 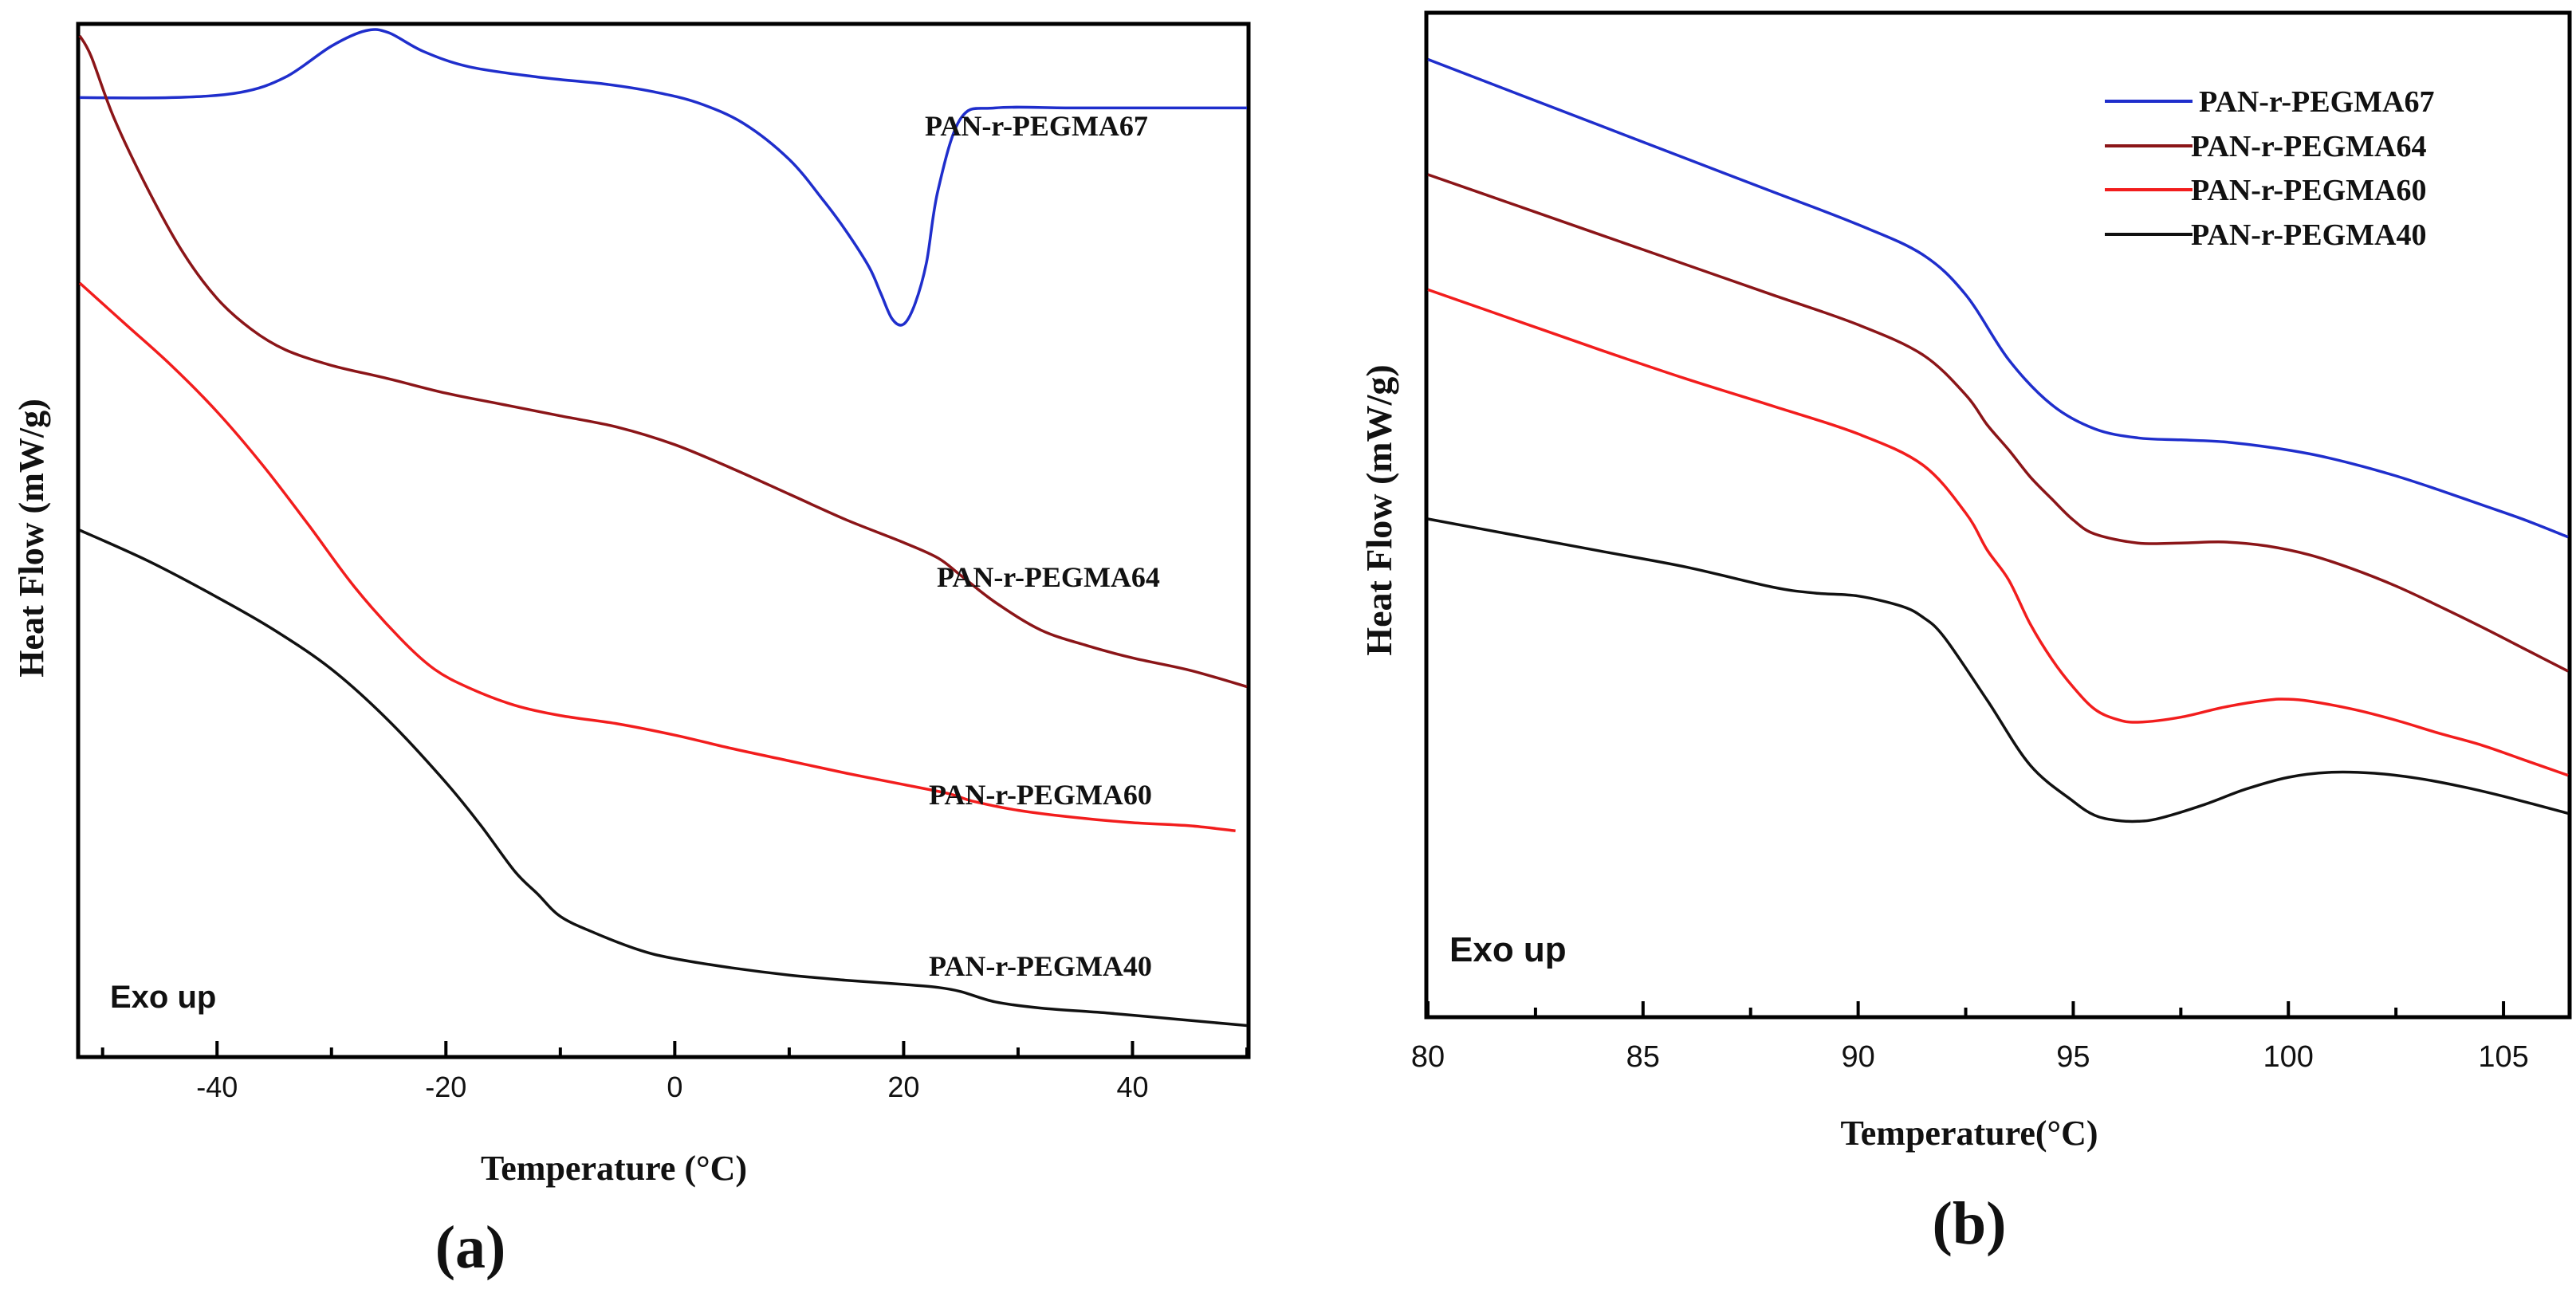 What do you see at coordinates (1040, 795) in the screenshot?
I see `series-label-pegma60-a: PAN-r-PEGMA60` at bounding box center [1040, 795].